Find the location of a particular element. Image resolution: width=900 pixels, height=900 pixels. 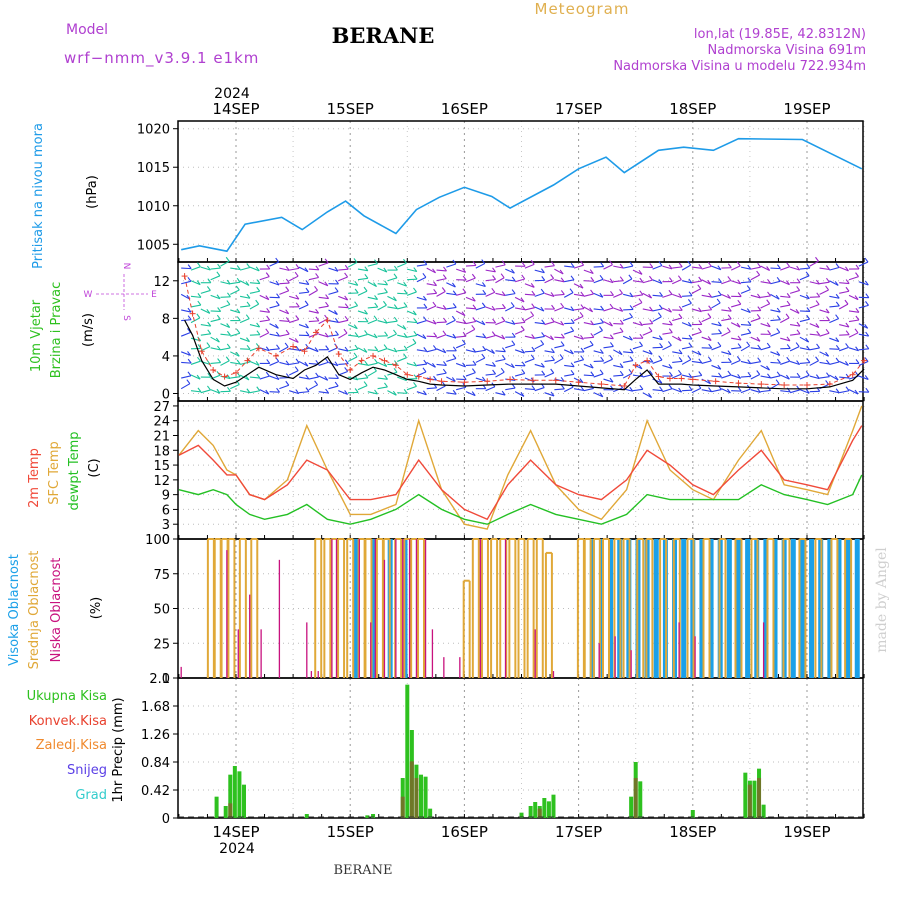

bottom-day-label: 14SEP is located at coordinates (235, 832).